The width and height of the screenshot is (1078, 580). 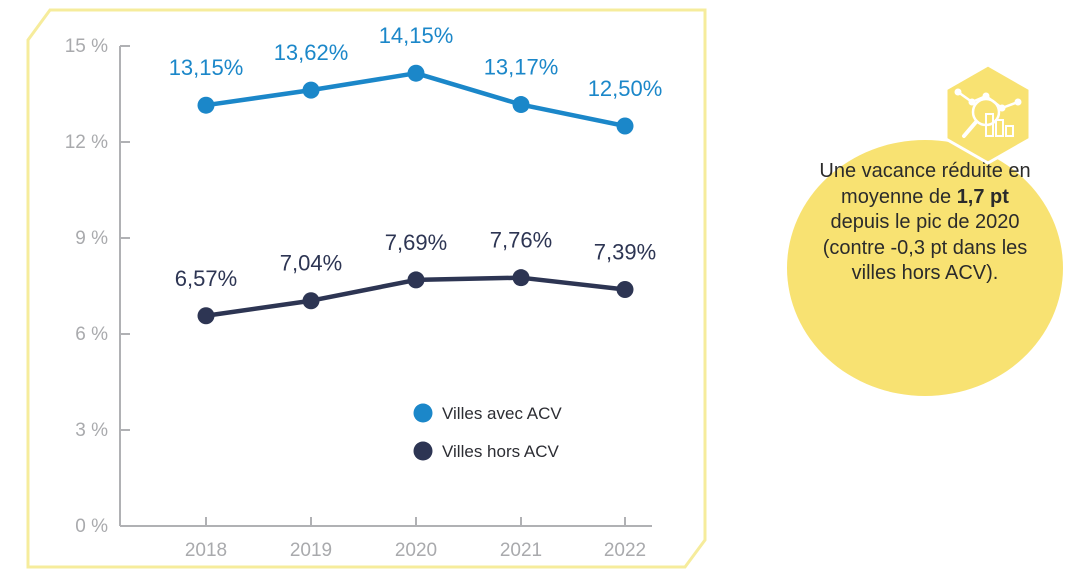 I want to click on x-tick-label: 2019, so click(x=311, y=550).